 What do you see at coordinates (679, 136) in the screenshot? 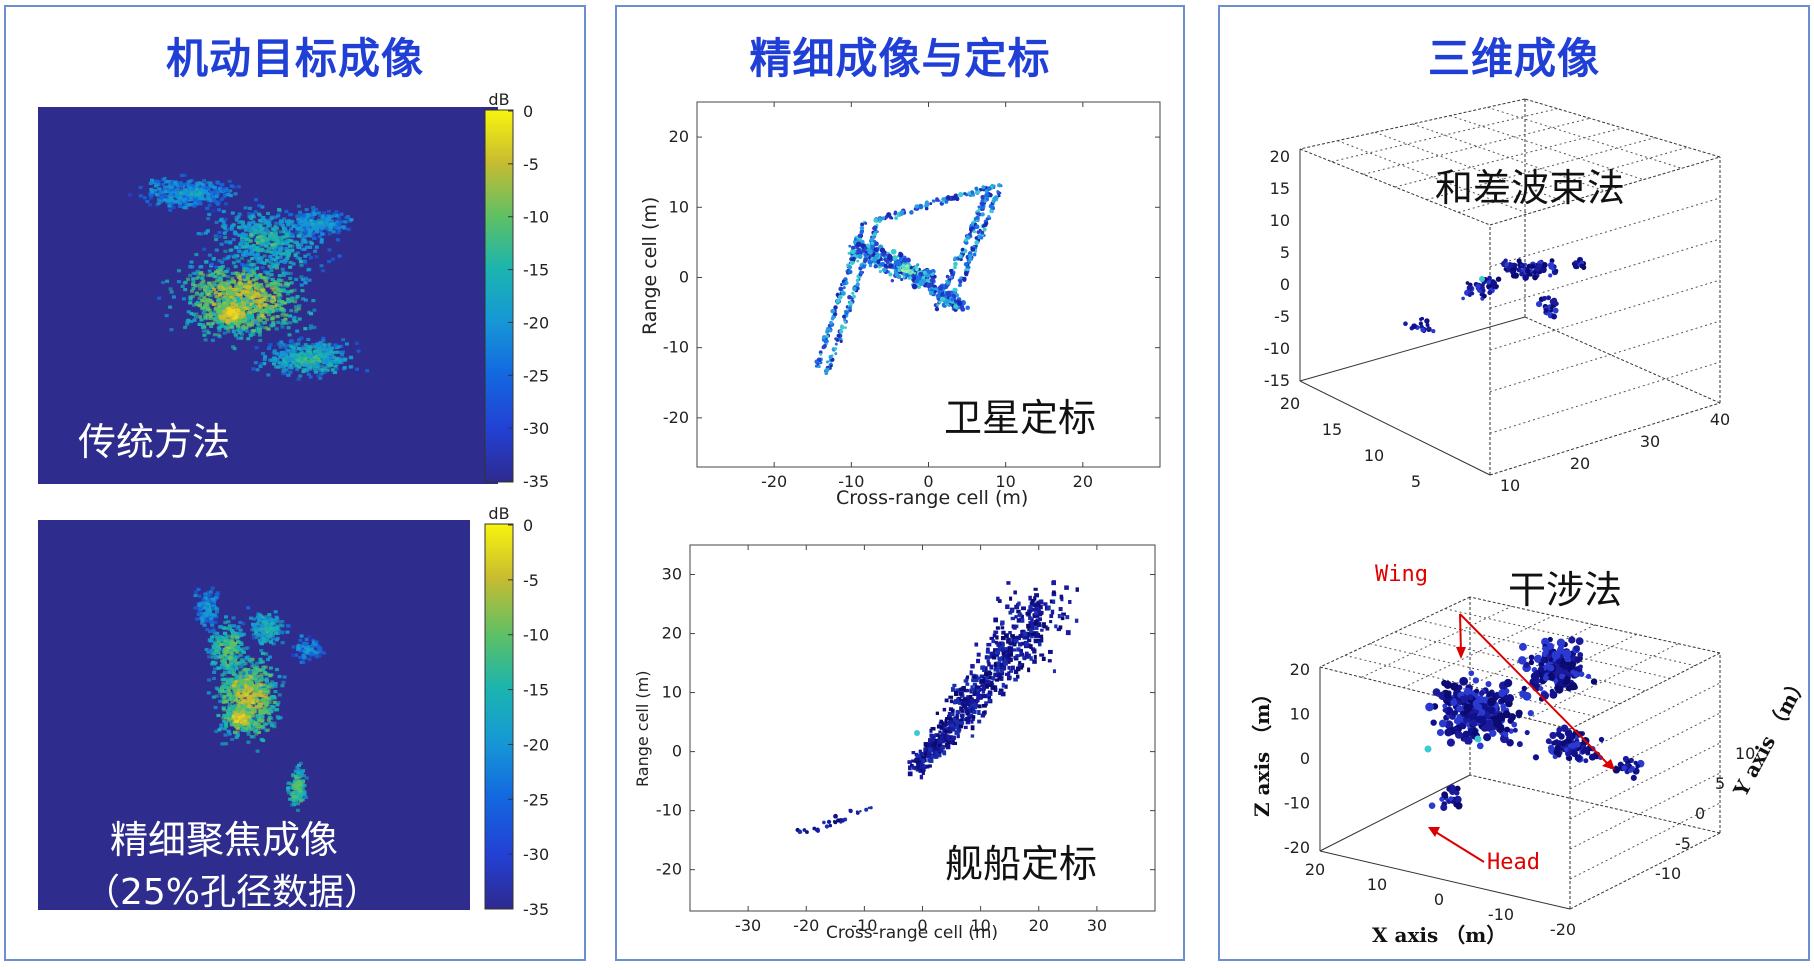
I see `y-tick-label: 20` at bounding box center [679, 136].